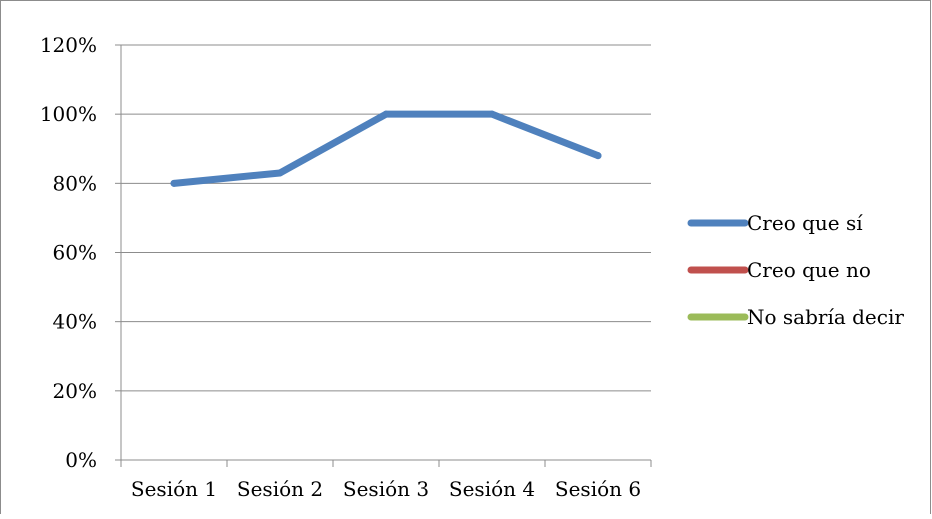 Image resolution: width=932 pixels, height=519 pixels. I want to click on series-line, so click(386, 148).